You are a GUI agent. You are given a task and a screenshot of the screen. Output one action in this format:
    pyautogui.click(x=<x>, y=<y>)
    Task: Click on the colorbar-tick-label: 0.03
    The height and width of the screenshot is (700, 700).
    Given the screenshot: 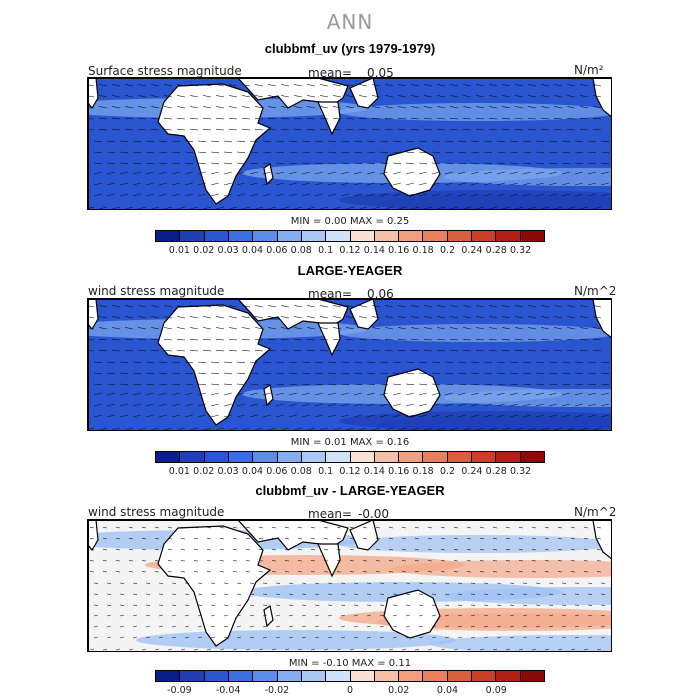 What is the action you would take?
    pyautogui.click(x=228, y=471)
    